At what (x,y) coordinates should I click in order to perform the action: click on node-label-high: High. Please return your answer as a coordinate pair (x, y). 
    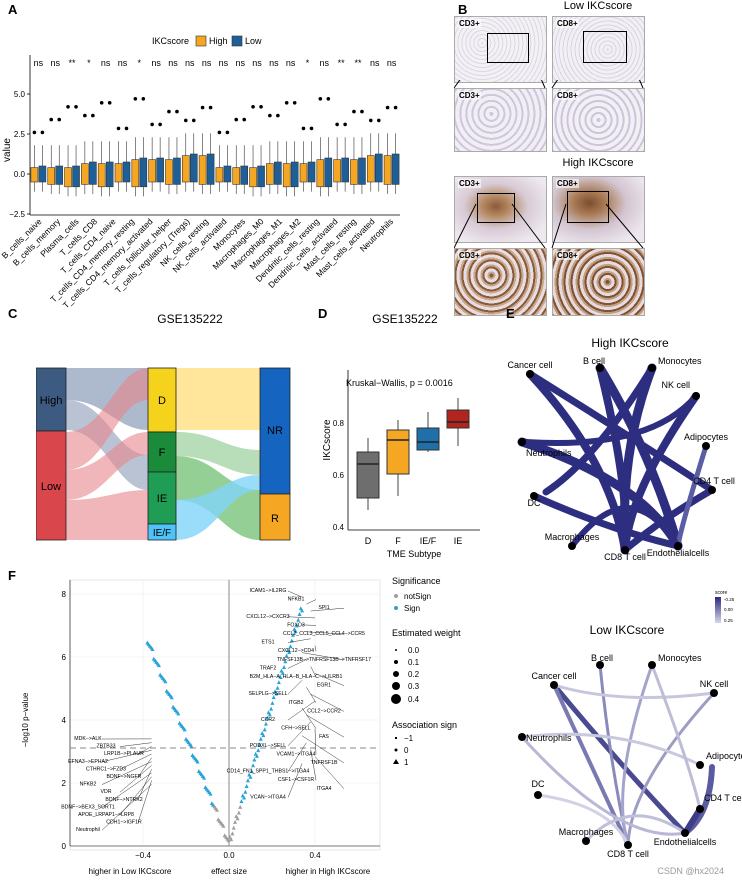
    Looking at the image, I should click on (51, 401).